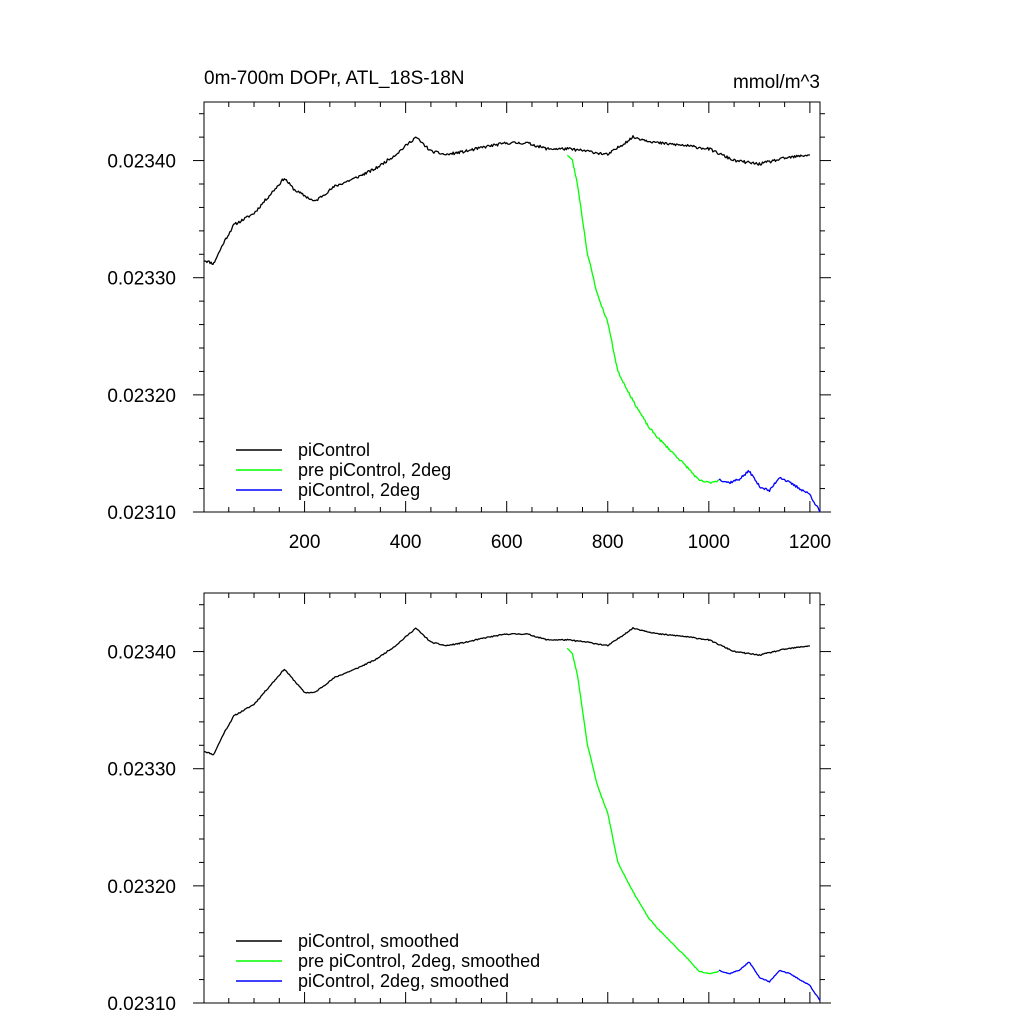  Describe the element at coordinates (507, 691) in the screenshot. I see `series-line-picontrol-smoothed` at that location.